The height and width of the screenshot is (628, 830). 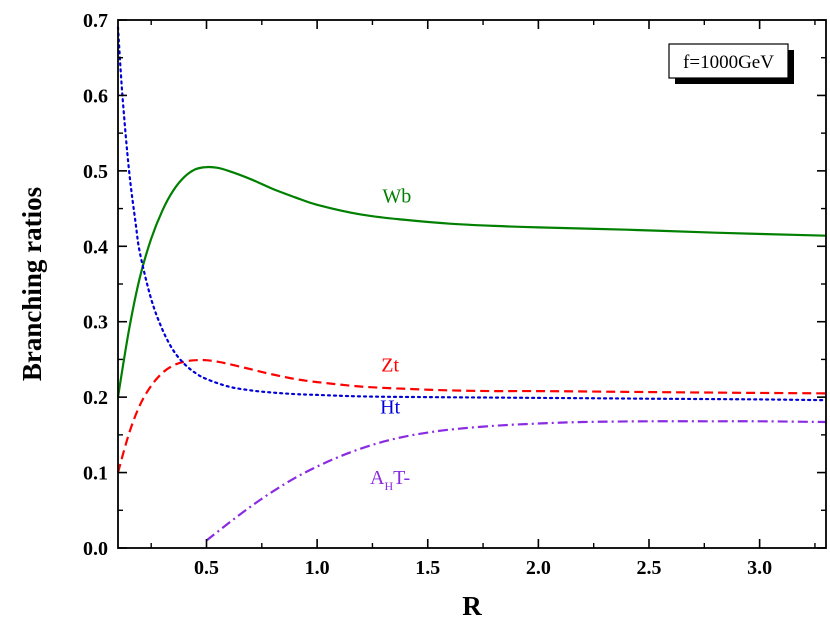 What do you see at coordinates (472, 606) in the screenshot?
I see `x-axis-title: R` at bounding box center [472, 606].